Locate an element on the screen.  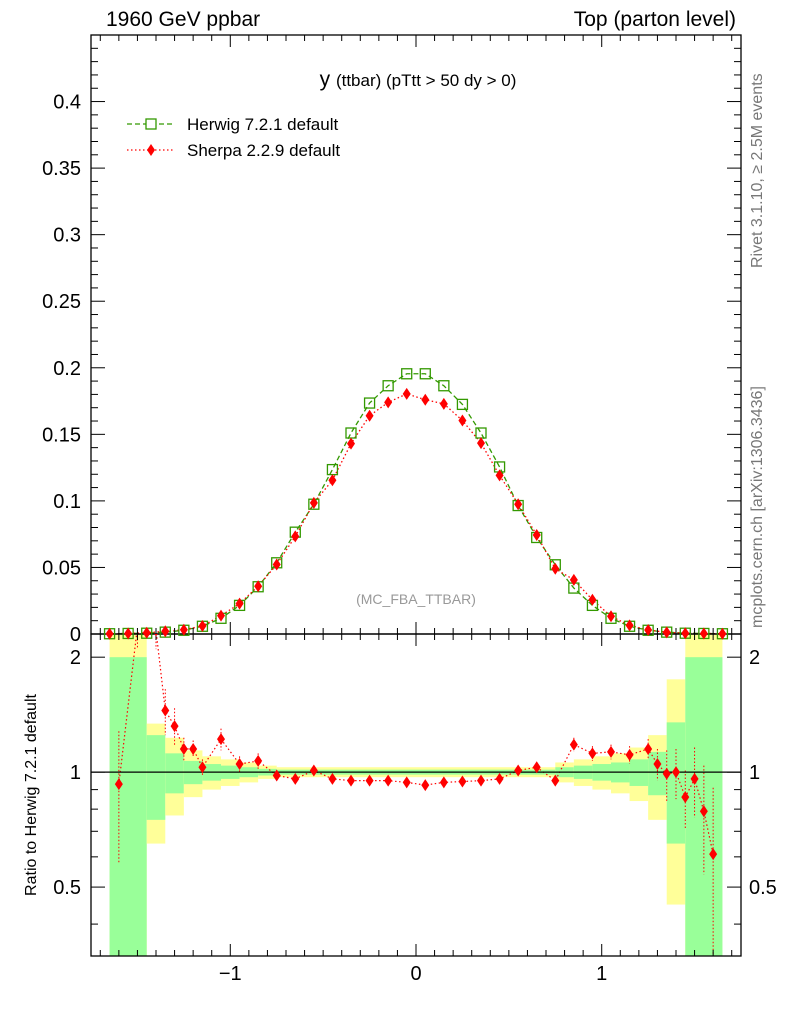
y-tick-label: 0.15 is located at coordinates (61, 435).